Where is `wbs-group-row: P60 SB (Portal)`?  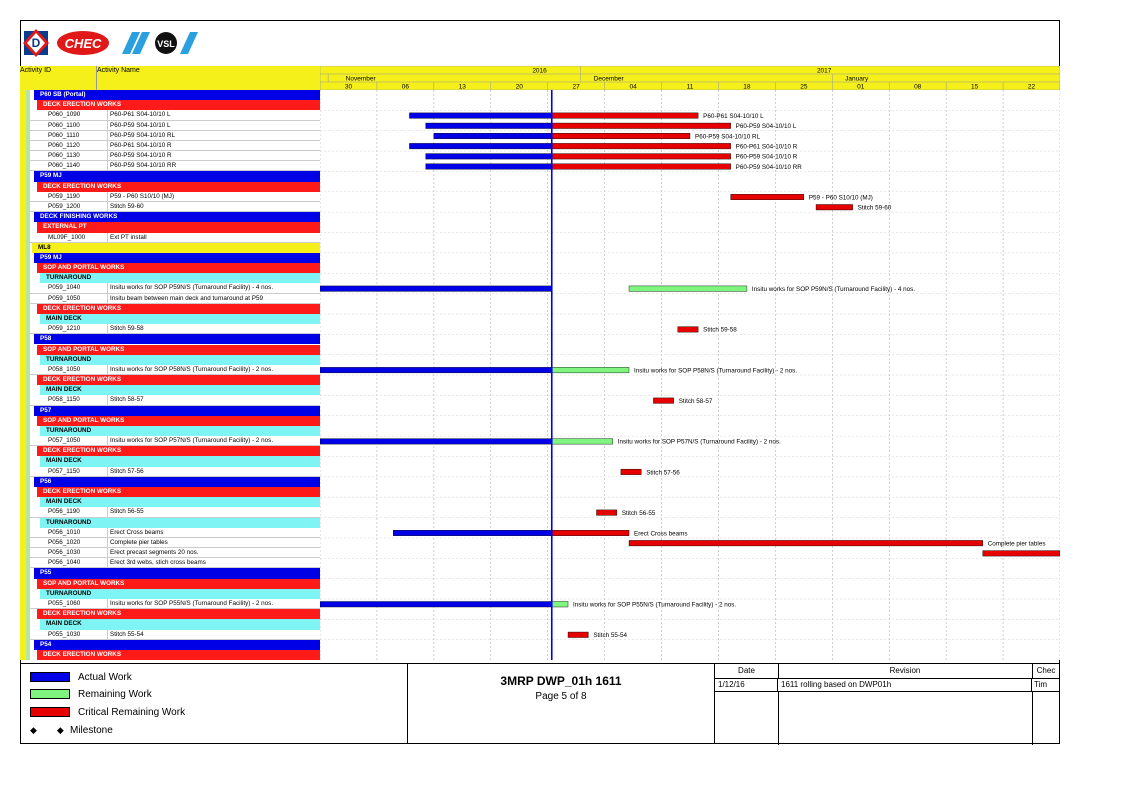 wbs-group-row: P60 SB (Portal) is located at coordinates (177, 95).